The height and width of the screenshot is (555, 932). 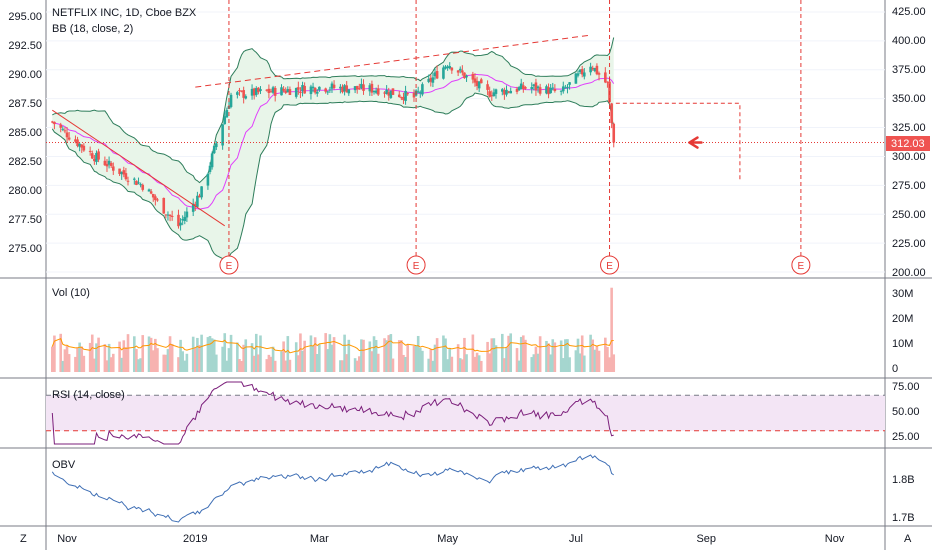 What do you see at coordinates (906, 437) in the screenshot?
I see `rsi-tick: 25.00` at bounding box center [906, 437].